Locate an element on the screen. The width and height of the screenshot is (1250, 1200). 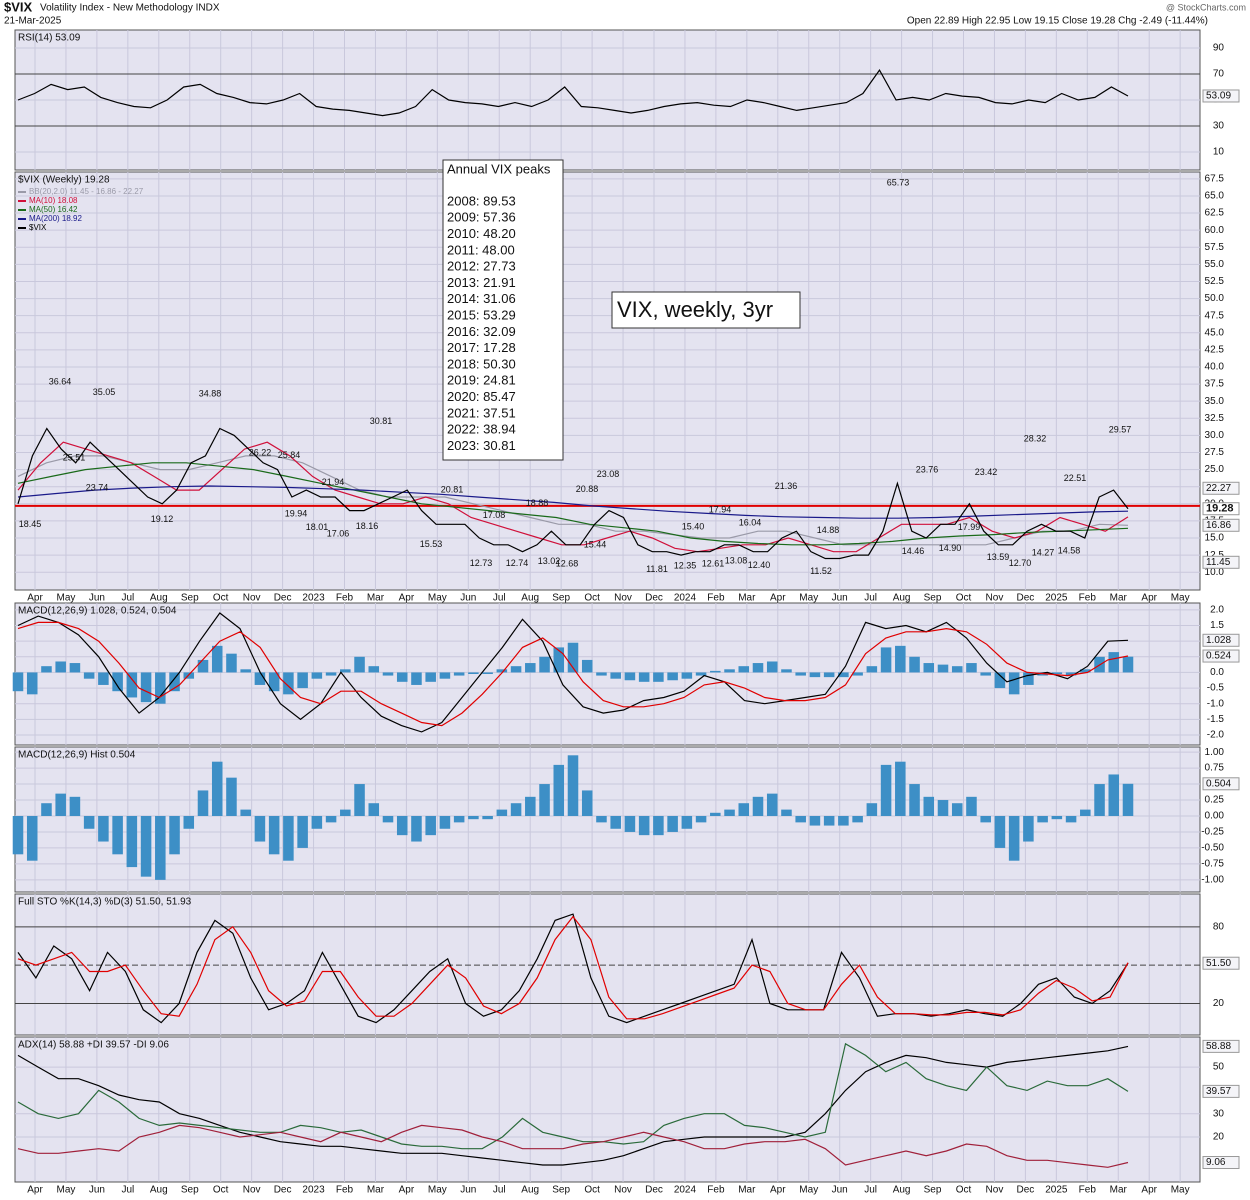
value-label: 0.504 is located at coordinates (1218, 783).